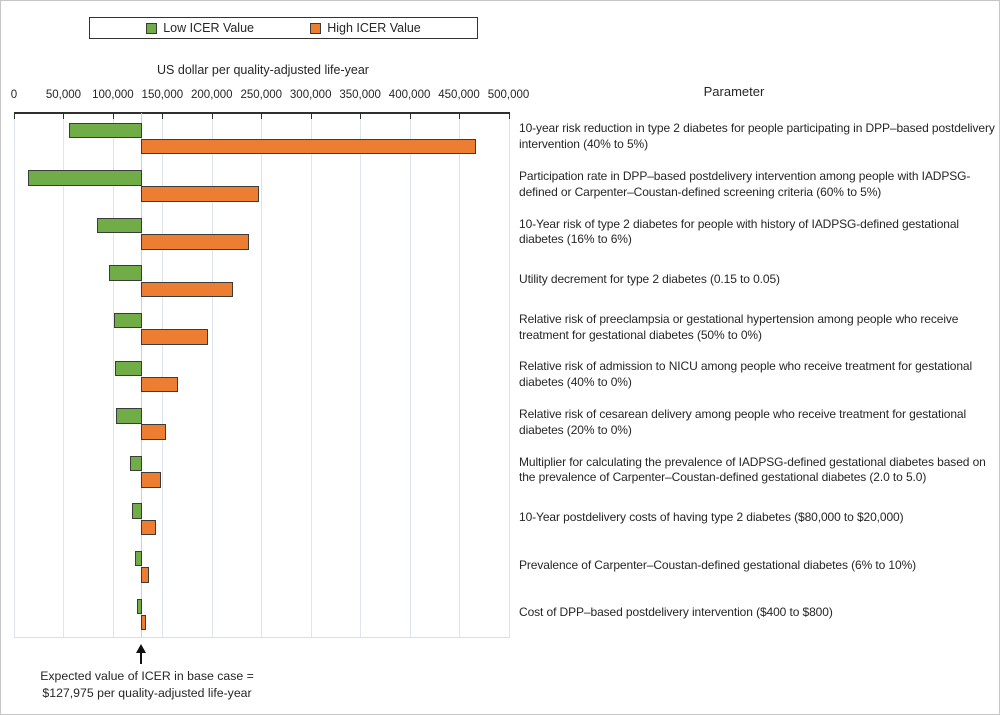 The width and height of the screenshot is (1000, 715). Describe the element at coordinates (508, 95) in the screenshot. I see `x-axis-tick-label: 500,000` at that location.